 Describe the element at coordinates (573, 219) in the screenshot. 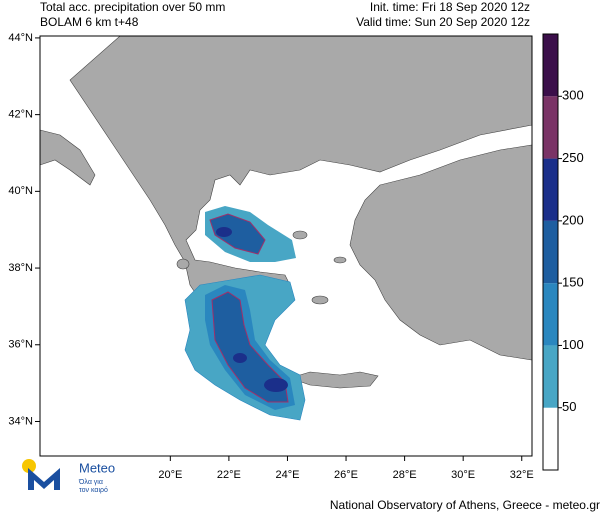

I see `colorbar-tick-label: 200` at that location.